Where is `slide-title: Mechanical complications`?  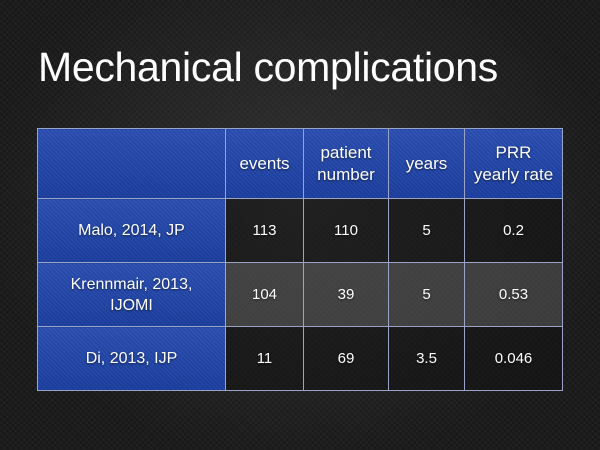
slide-title: Mechanical complications is located at coordinates (268, 67).